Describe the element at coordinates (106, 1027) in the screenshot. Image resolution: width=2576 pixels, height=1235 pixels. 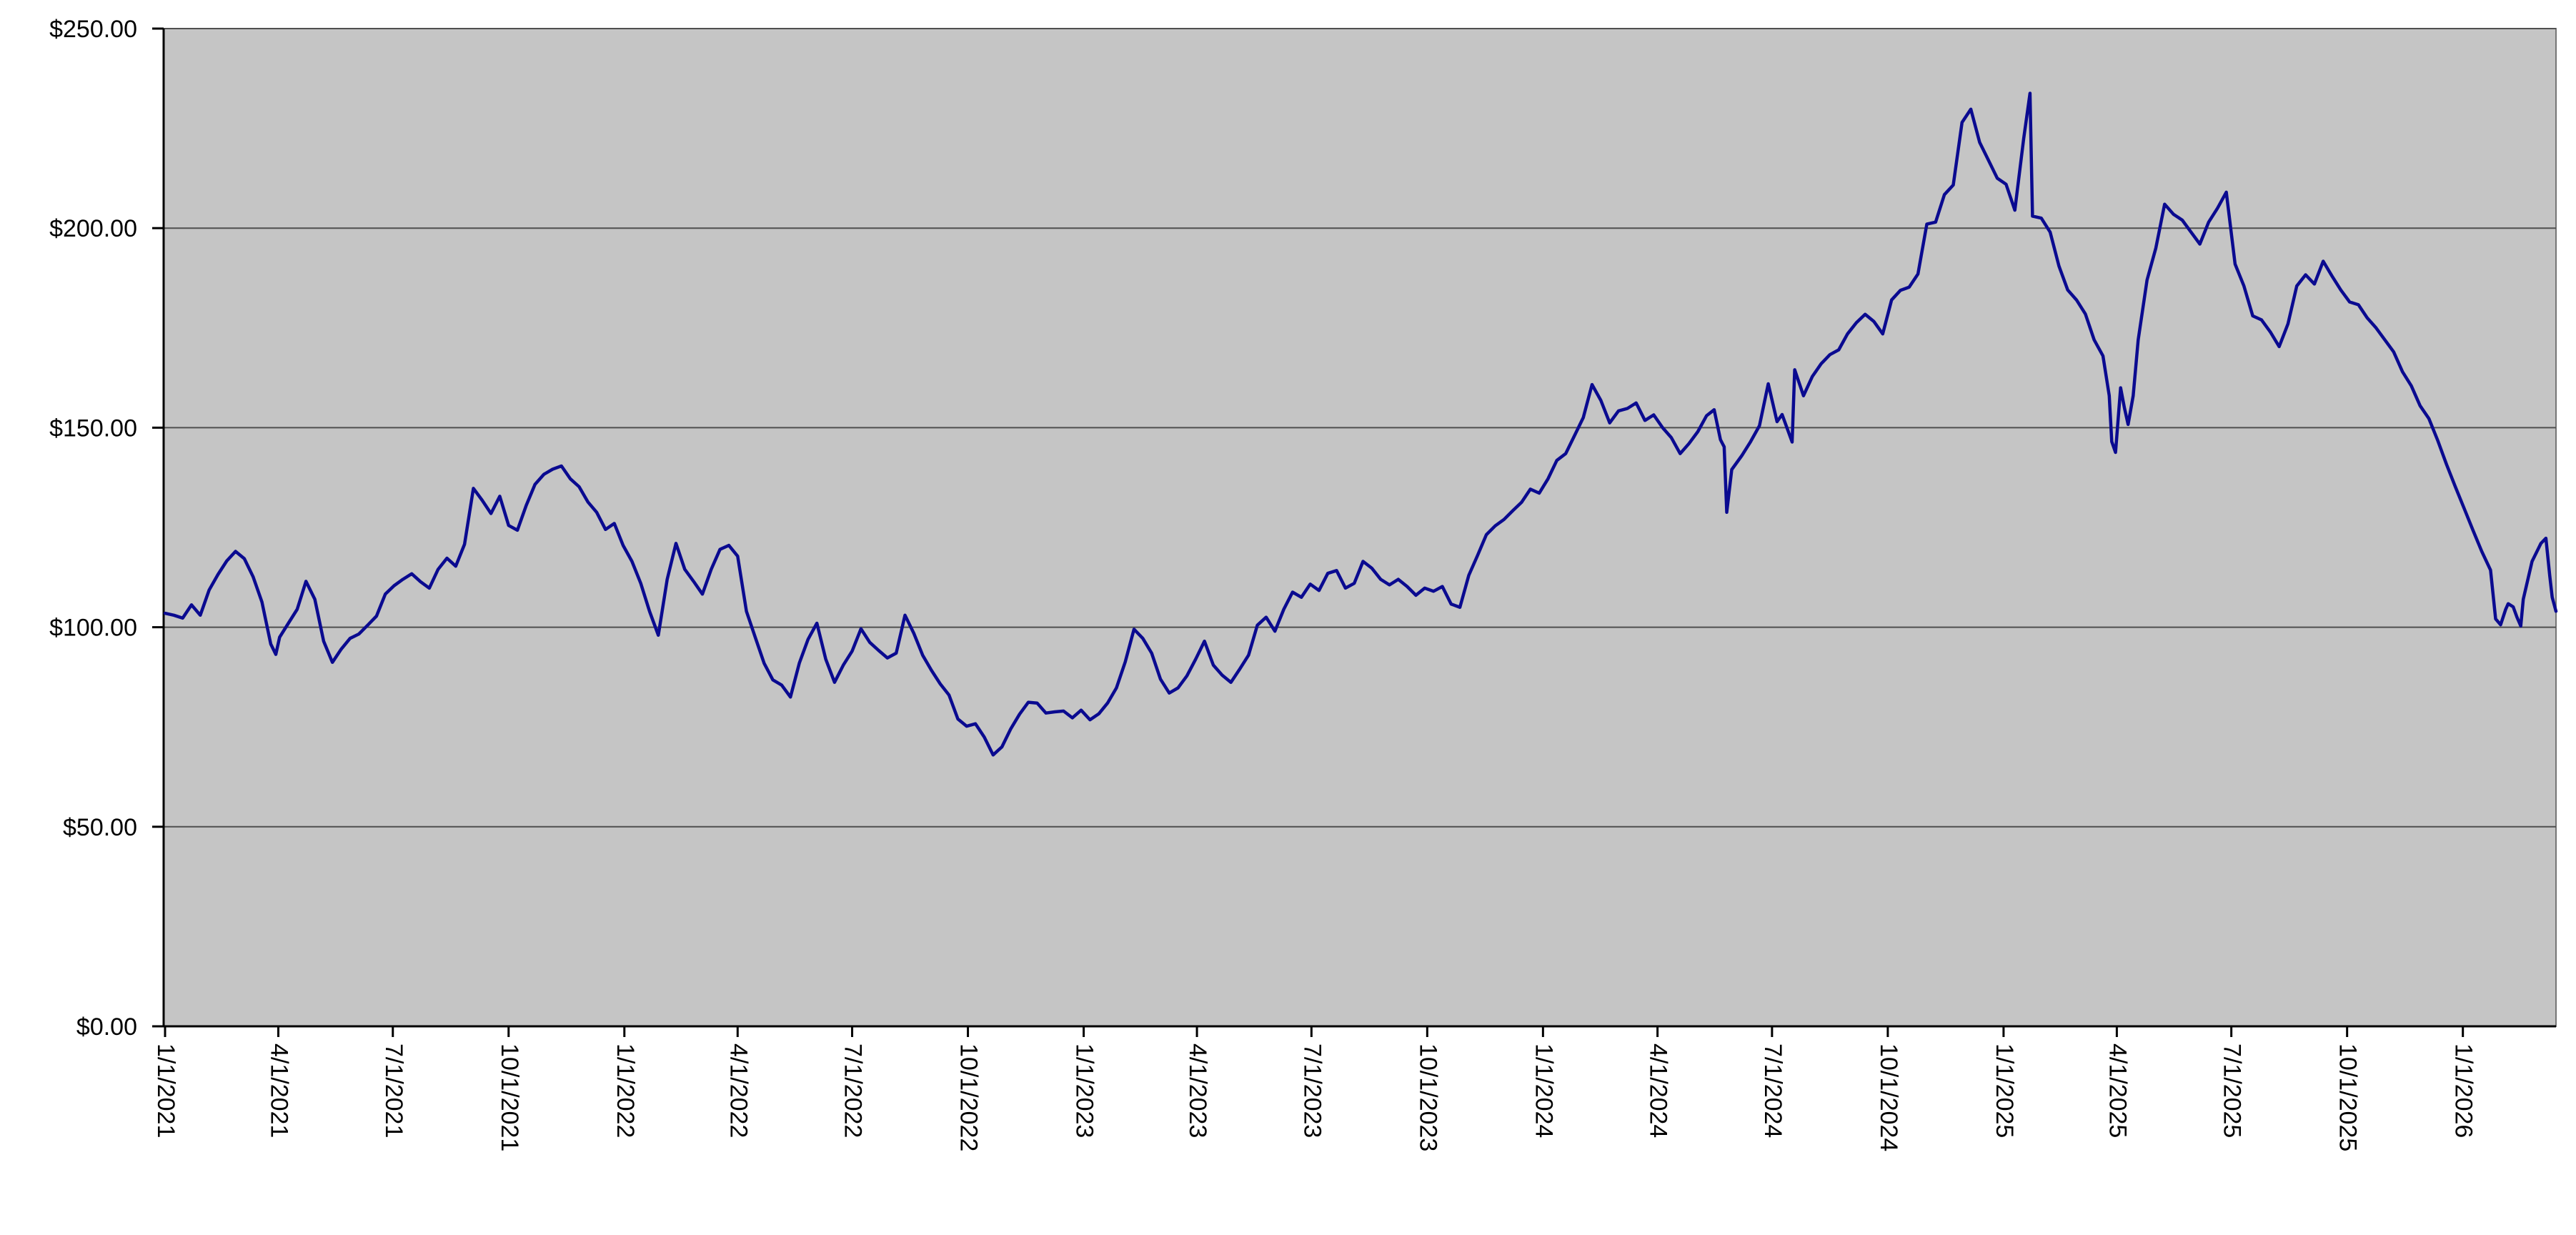
I see `y-axis-label: $0.00` at that location.